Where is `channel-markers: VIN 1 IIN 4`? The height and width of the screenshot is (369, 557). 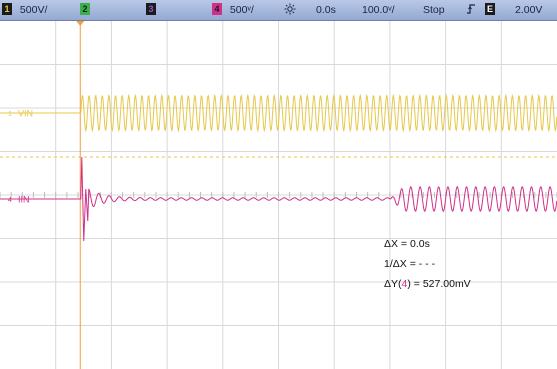 channel-markers: VIN 1 IIN 4 is located at coordinates (20, 157).